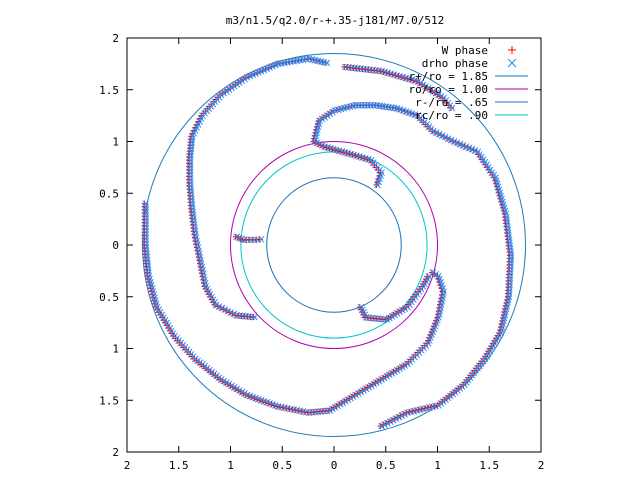 This screenshot has width=640, height=480. Describe the element at coordinates (448, 76) in the screenshot. I see `legend-label: r+/ro = 1.85` at that location.